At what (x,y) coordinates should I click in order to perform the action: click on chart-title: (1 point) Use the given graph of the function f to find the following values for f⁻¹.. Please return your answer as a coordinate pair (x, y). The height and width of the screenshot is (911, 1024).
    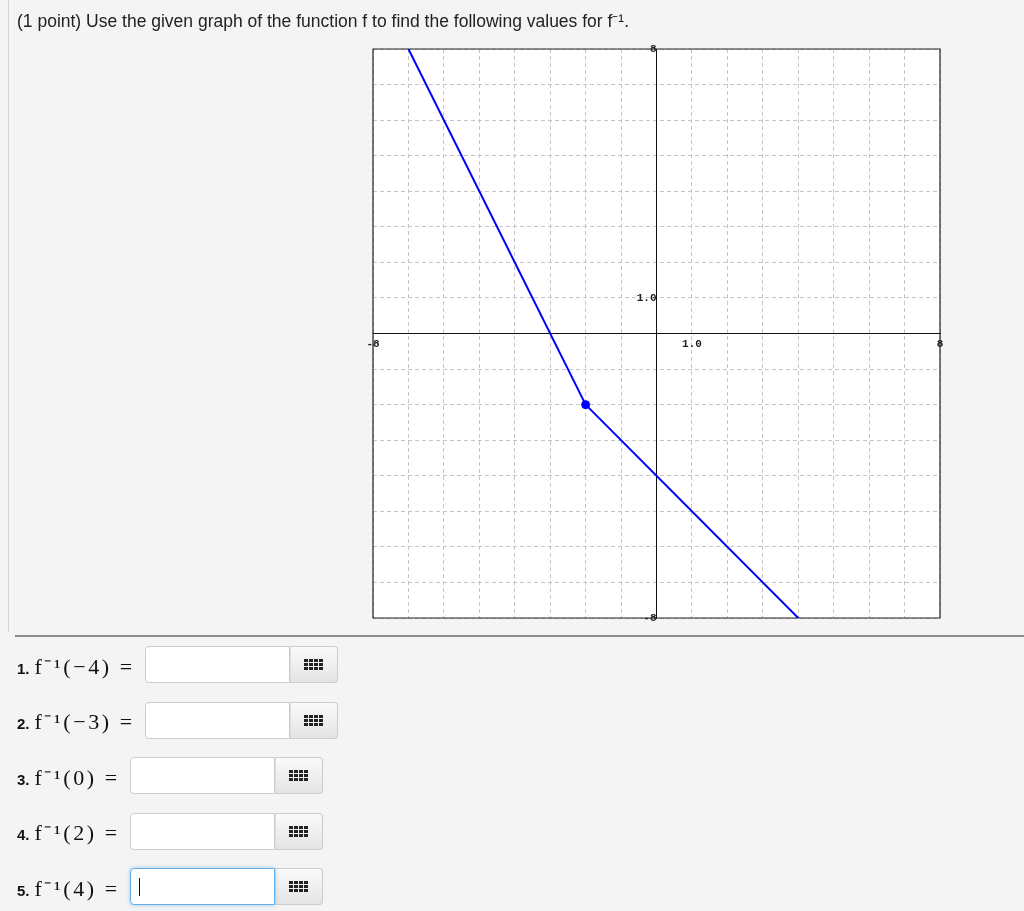
    Looking at the image, I should click on (323, 21).